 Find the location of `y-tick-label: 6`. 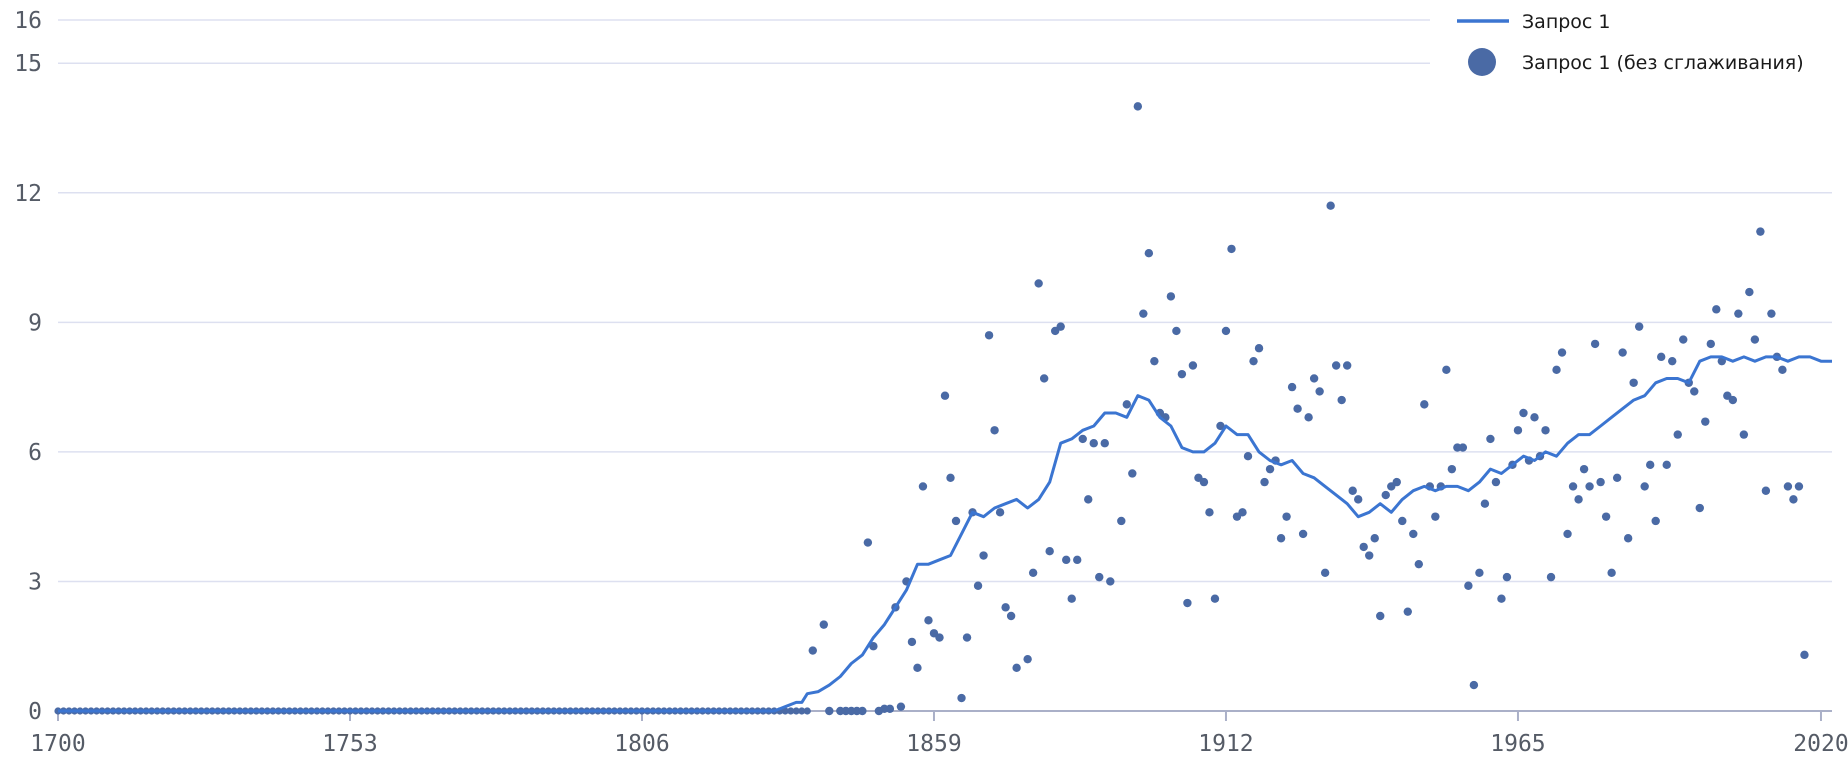

y-tick-label: 6 is located at coordinates (35, 453).